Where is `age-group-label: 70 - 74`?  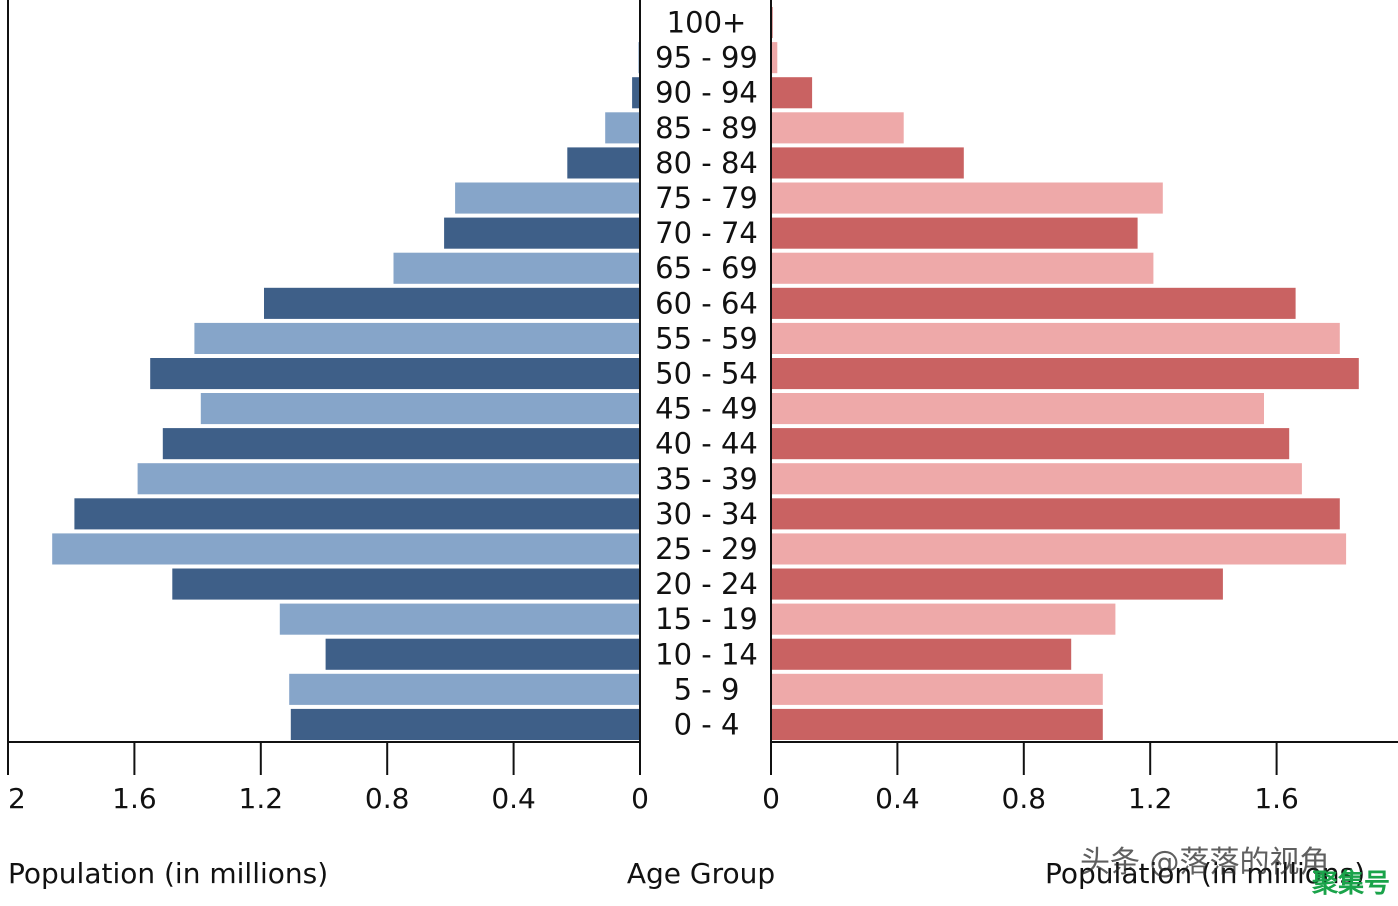 age-group-label: 70 - 74 is located at coordinates (706, 233).